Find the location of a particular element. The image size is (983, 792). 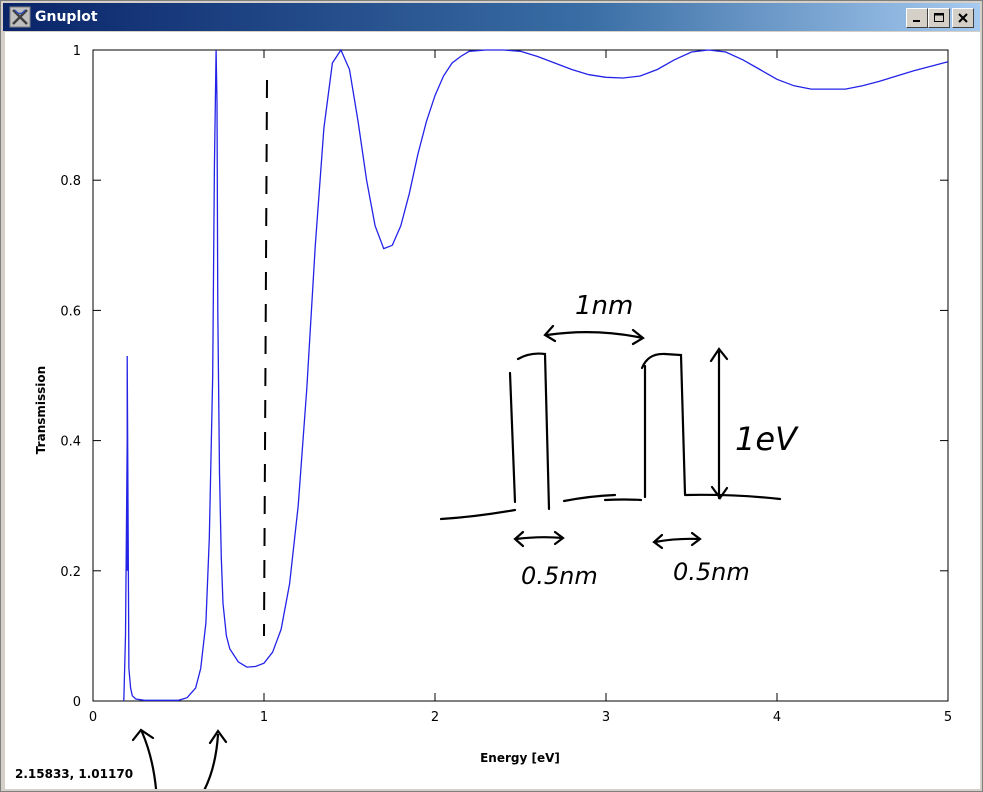

close-button is located at coordinates (963, 18).